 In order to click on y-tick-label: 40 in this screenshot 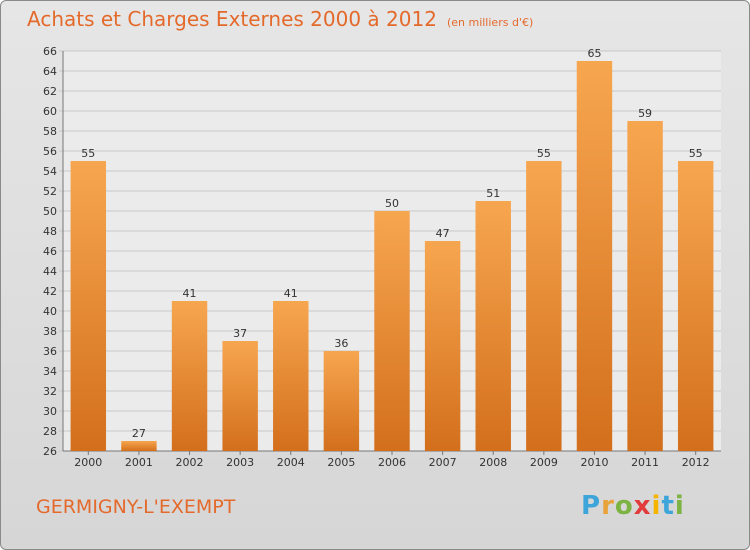, I will do `click(50, 311)`.